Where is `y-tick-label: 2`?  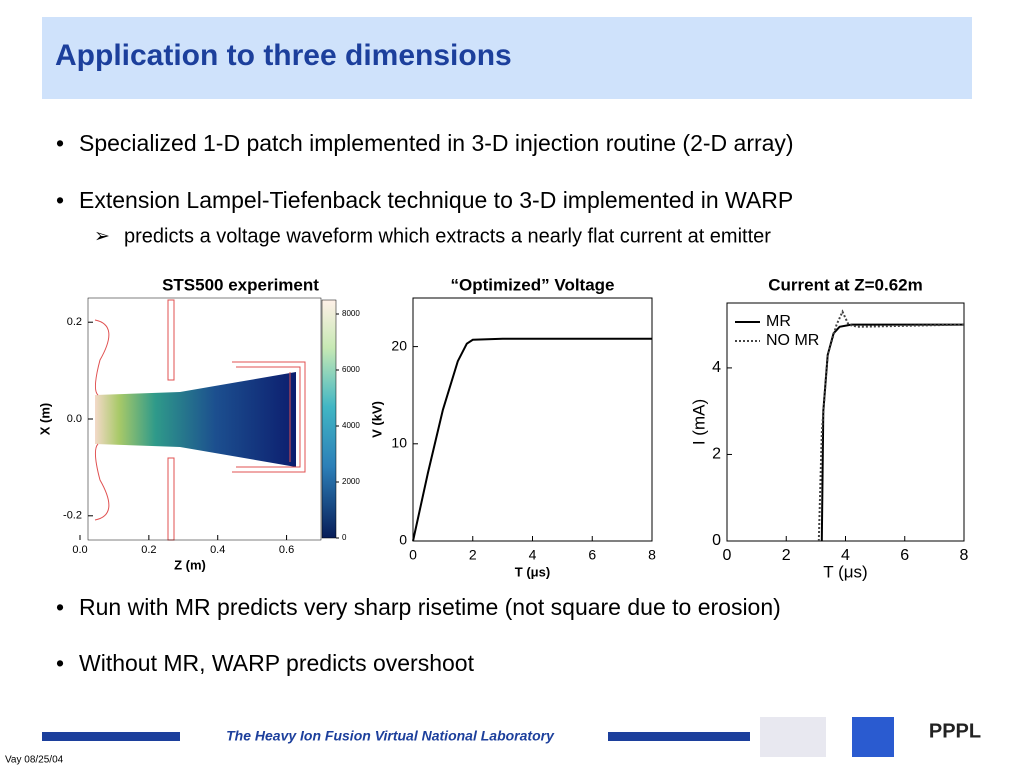 y-tick-label: 2 is located at coordinates (716, 454).